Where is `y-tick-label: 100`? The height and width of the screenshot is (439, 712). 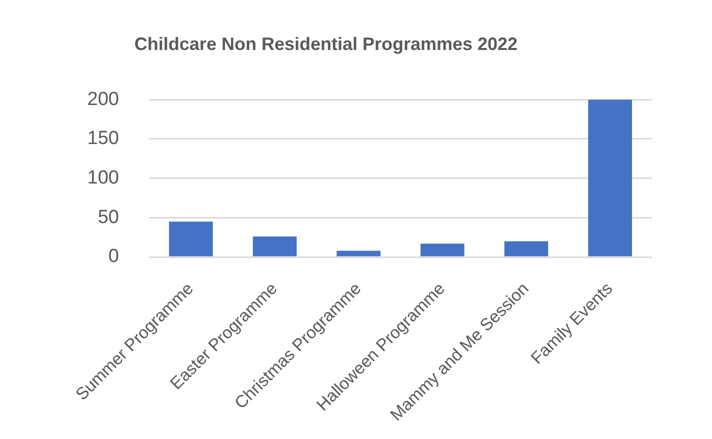 y-tick-label: 100 is located at coordinates (103, 178).